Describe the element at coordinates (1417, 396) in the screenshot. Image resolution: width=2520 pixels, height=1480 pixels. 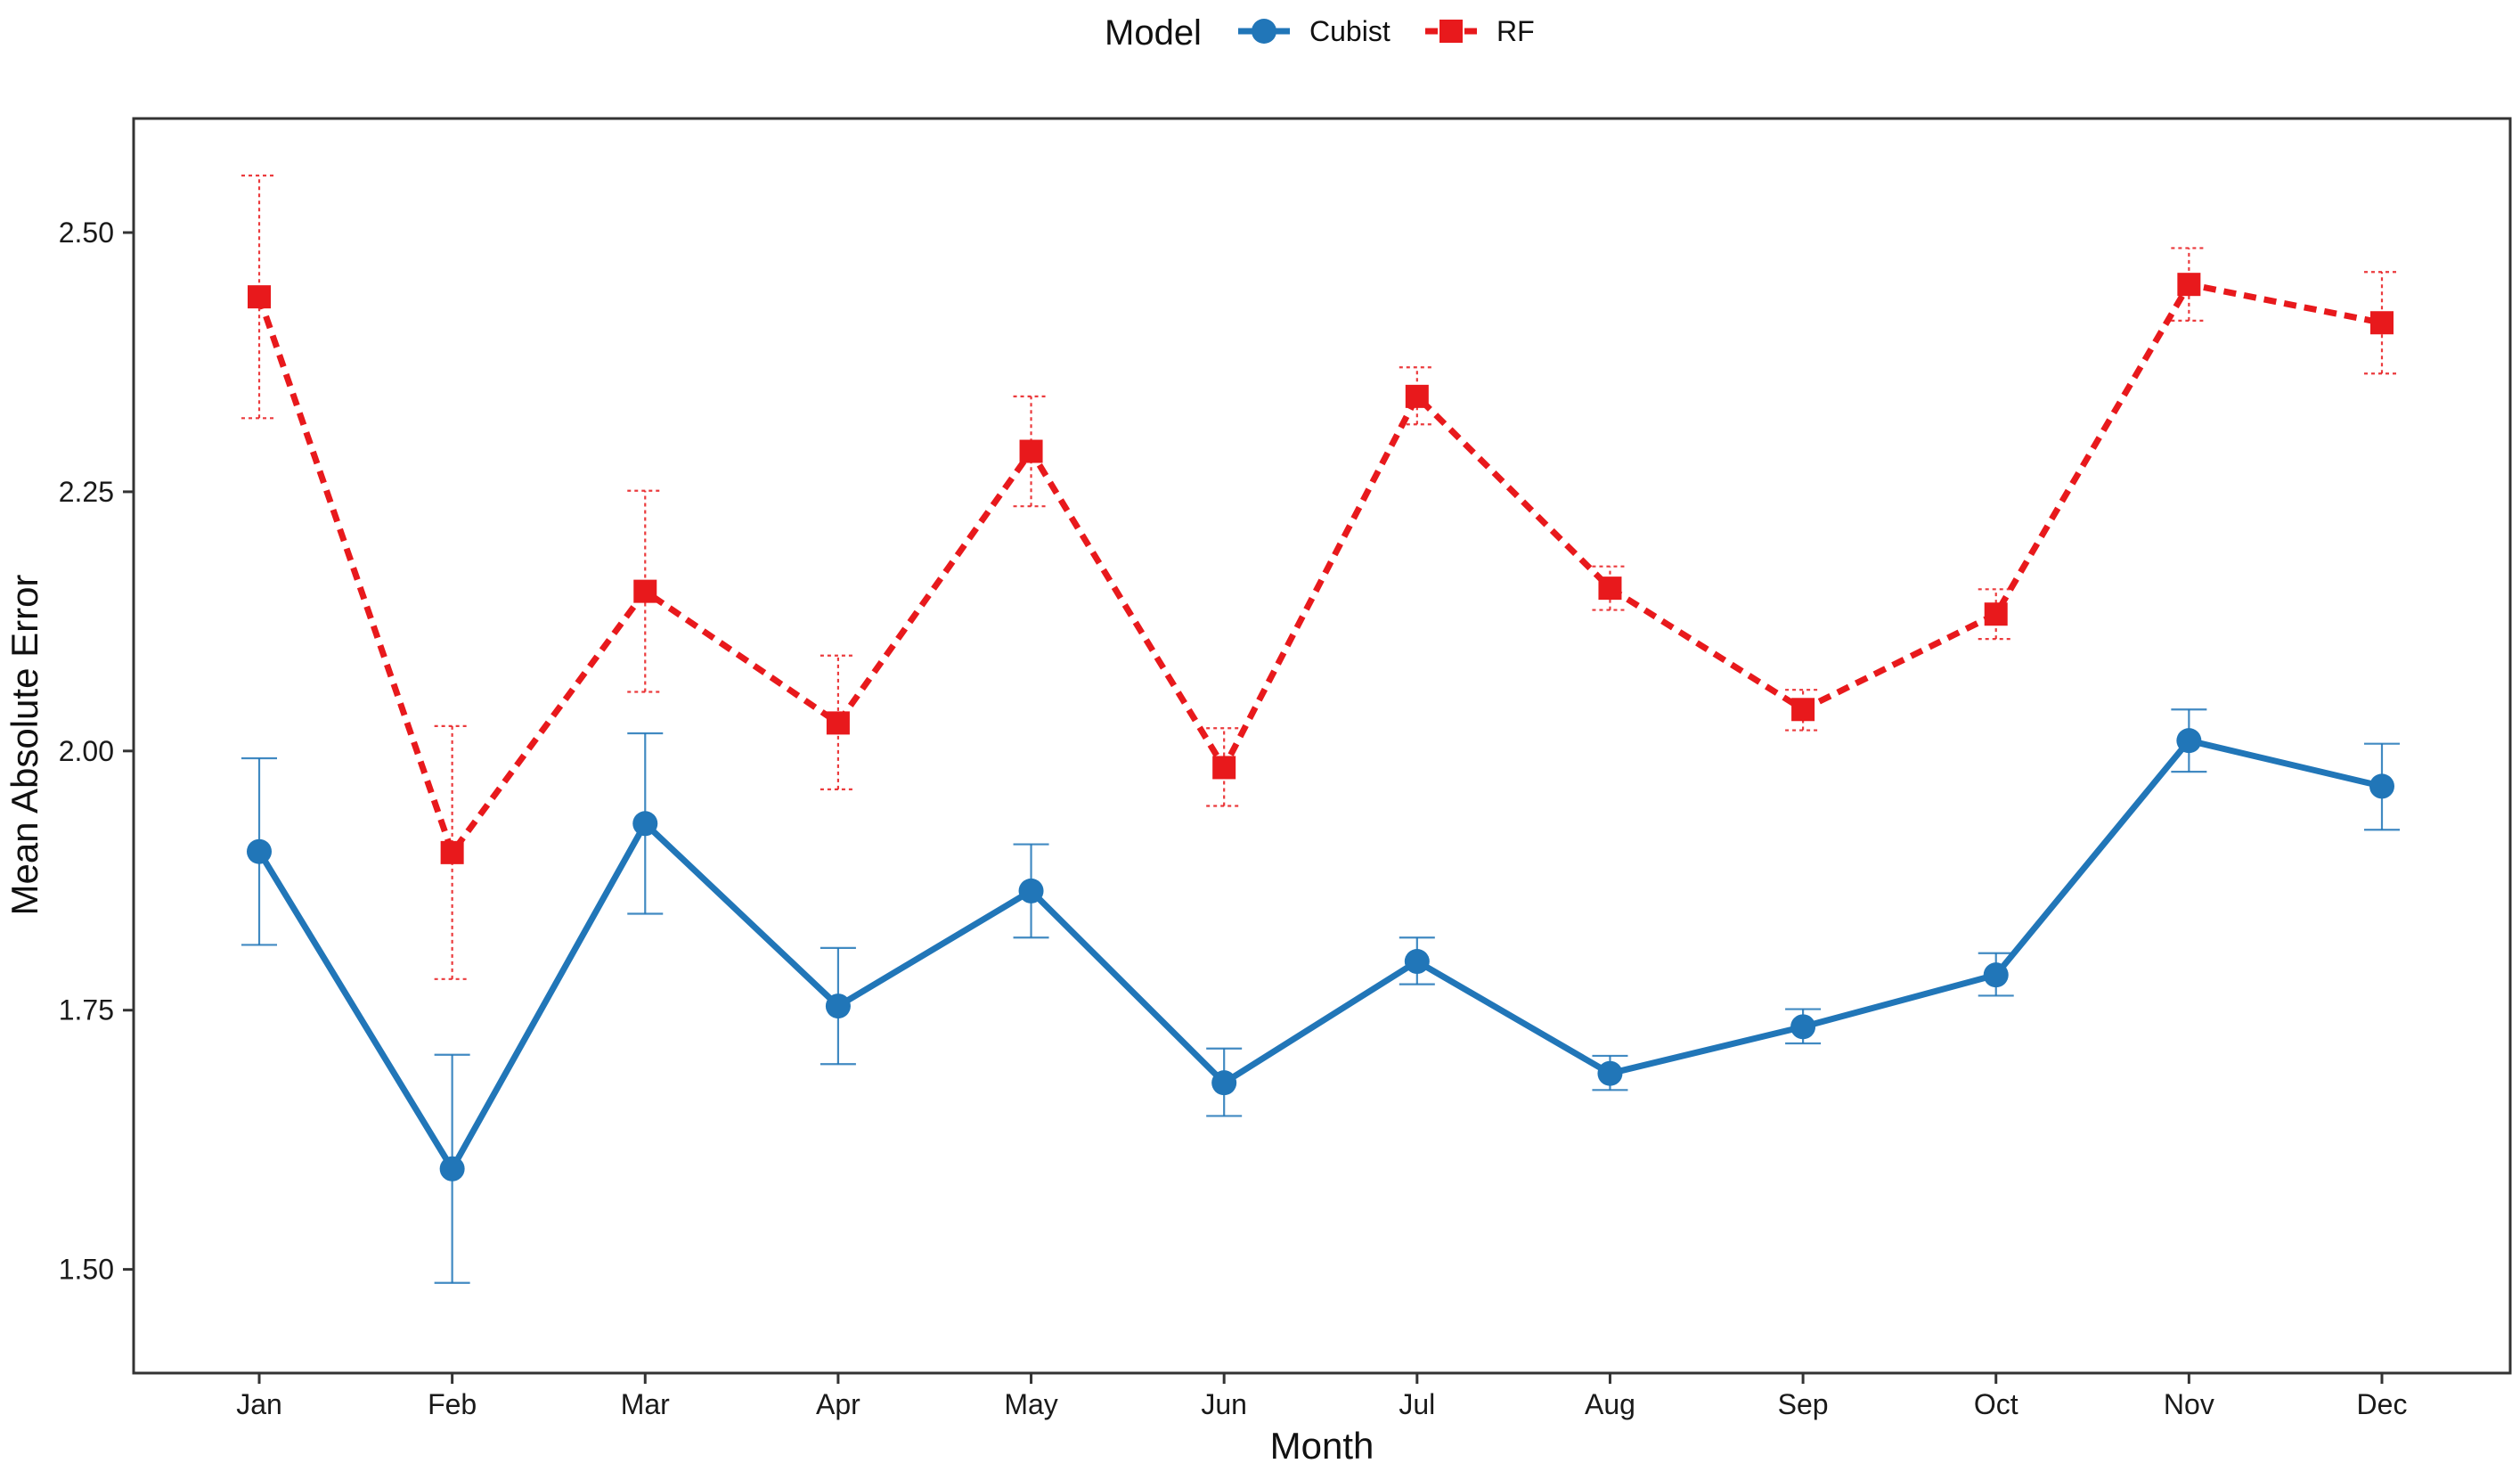
I see `data-point-rf-jul` at that location.